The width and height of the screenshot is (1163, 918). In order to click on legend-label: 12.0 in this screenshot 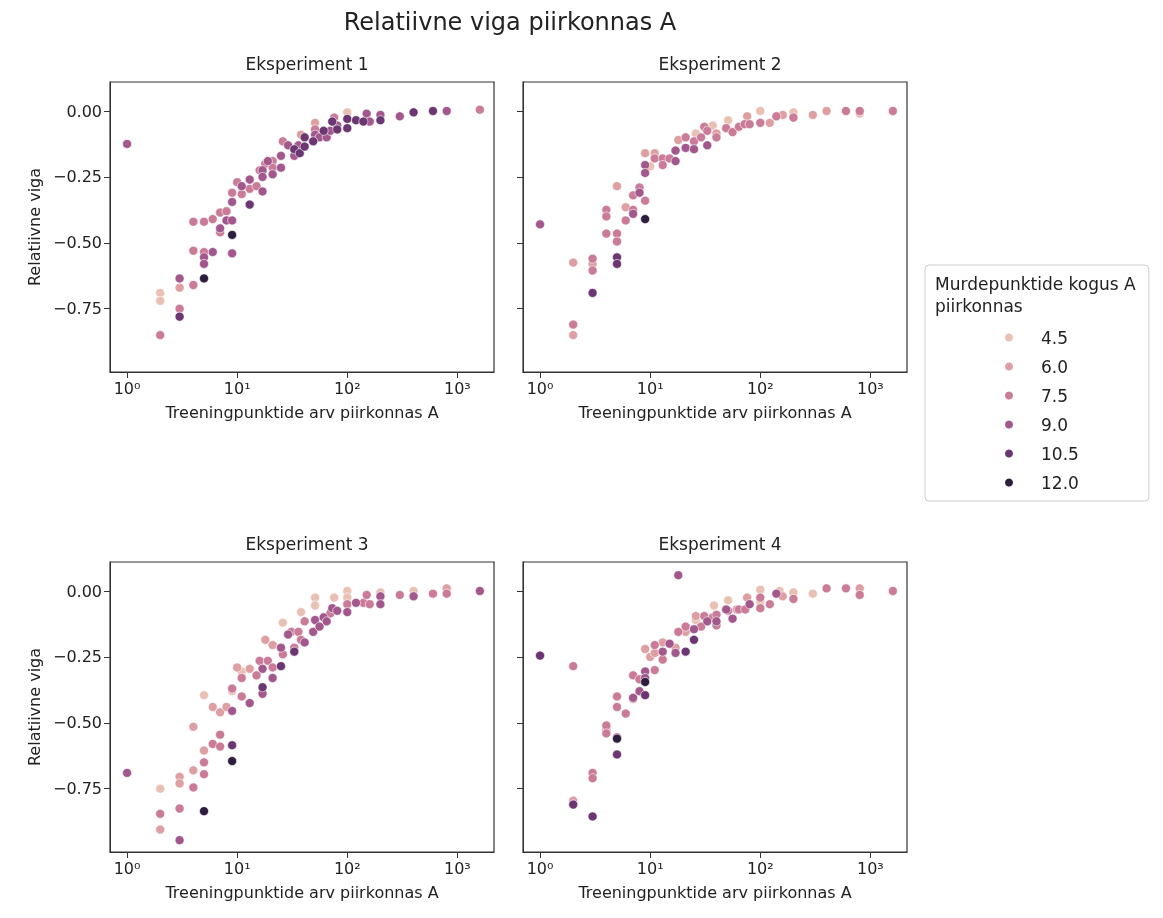, I will do `click(1060, 482)`.